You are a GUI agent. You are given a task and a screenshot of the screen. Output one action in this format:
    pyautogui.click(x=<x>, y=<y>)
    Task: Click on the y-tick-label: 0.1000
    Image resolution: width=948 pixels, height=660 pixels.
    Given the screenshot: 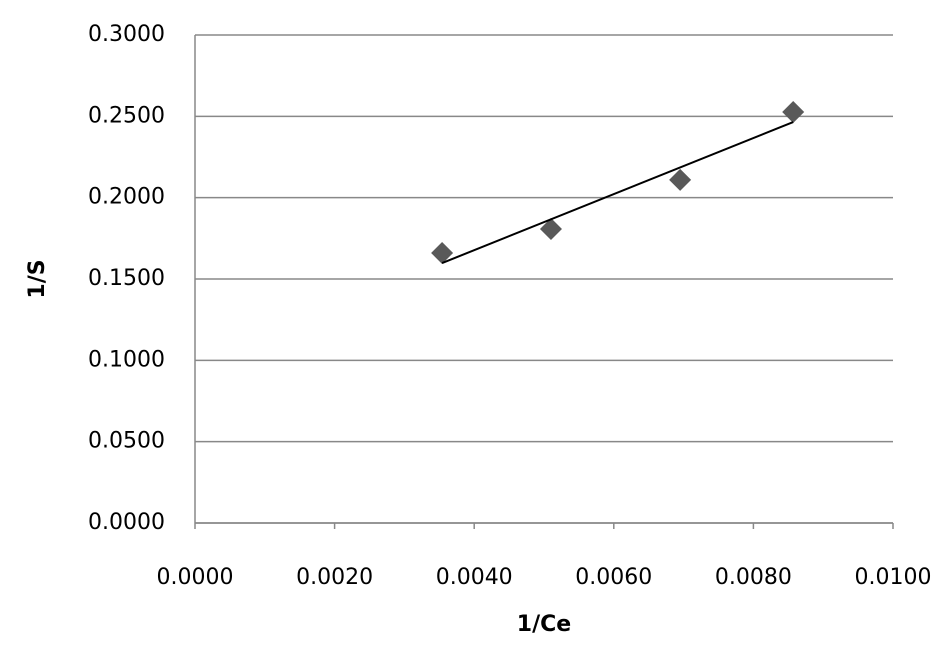 What is the action you would take?
    pyautogui.click(x=126, y=359)
    